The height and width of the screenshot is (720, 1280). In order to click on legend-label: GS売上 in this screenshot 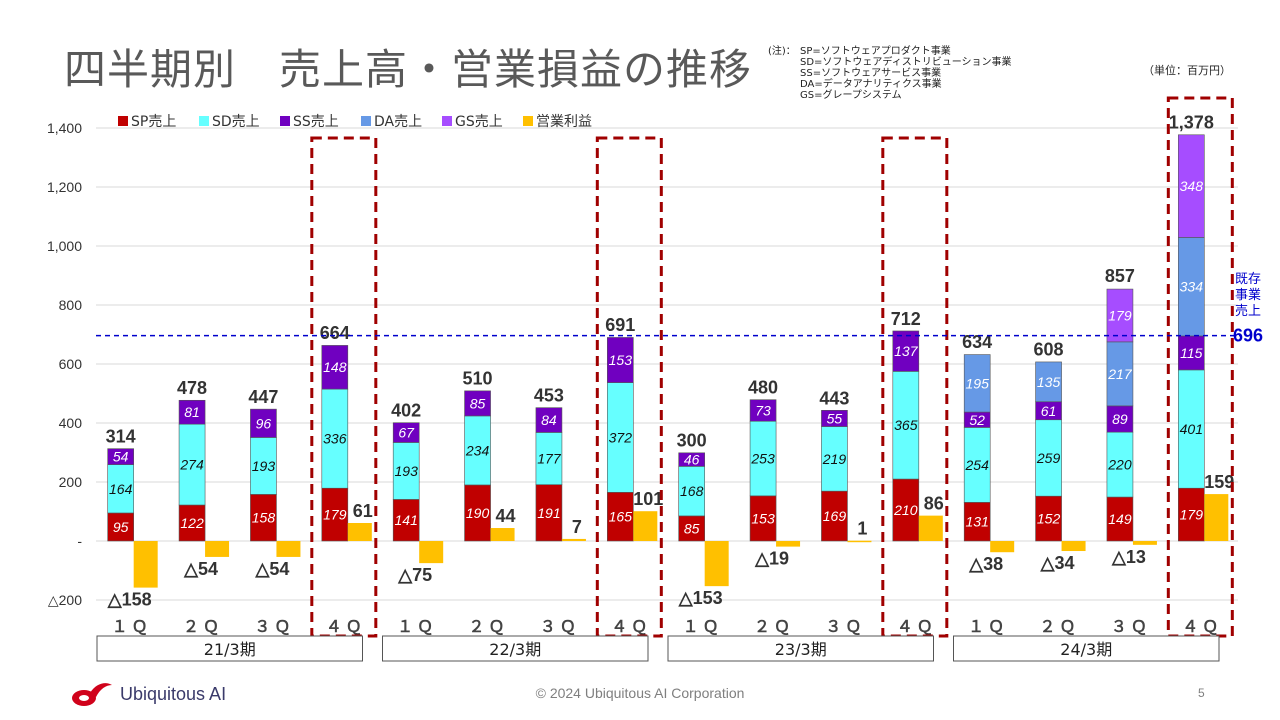, I will do `click(479, 122)`.